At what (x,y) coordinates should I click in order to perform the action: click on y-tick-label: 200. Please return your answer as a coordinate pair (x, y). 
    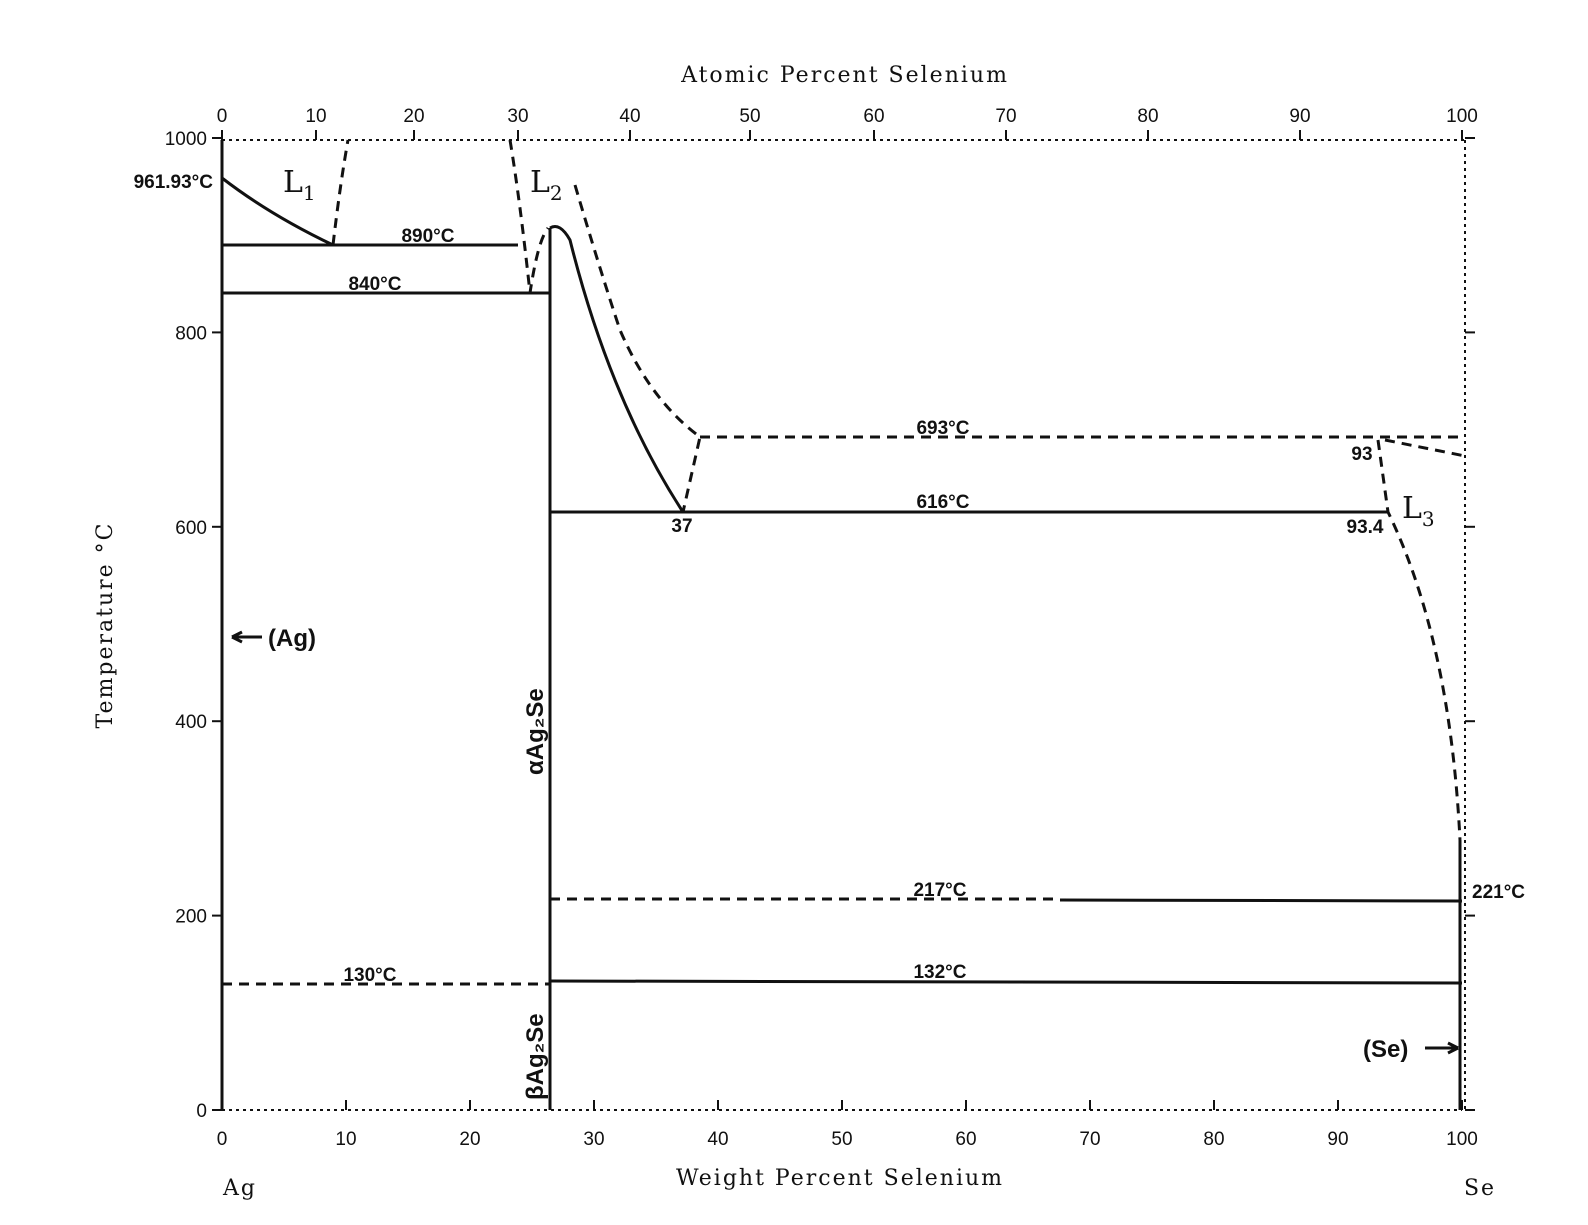
    Looking at the image, I should click on (191, 917).